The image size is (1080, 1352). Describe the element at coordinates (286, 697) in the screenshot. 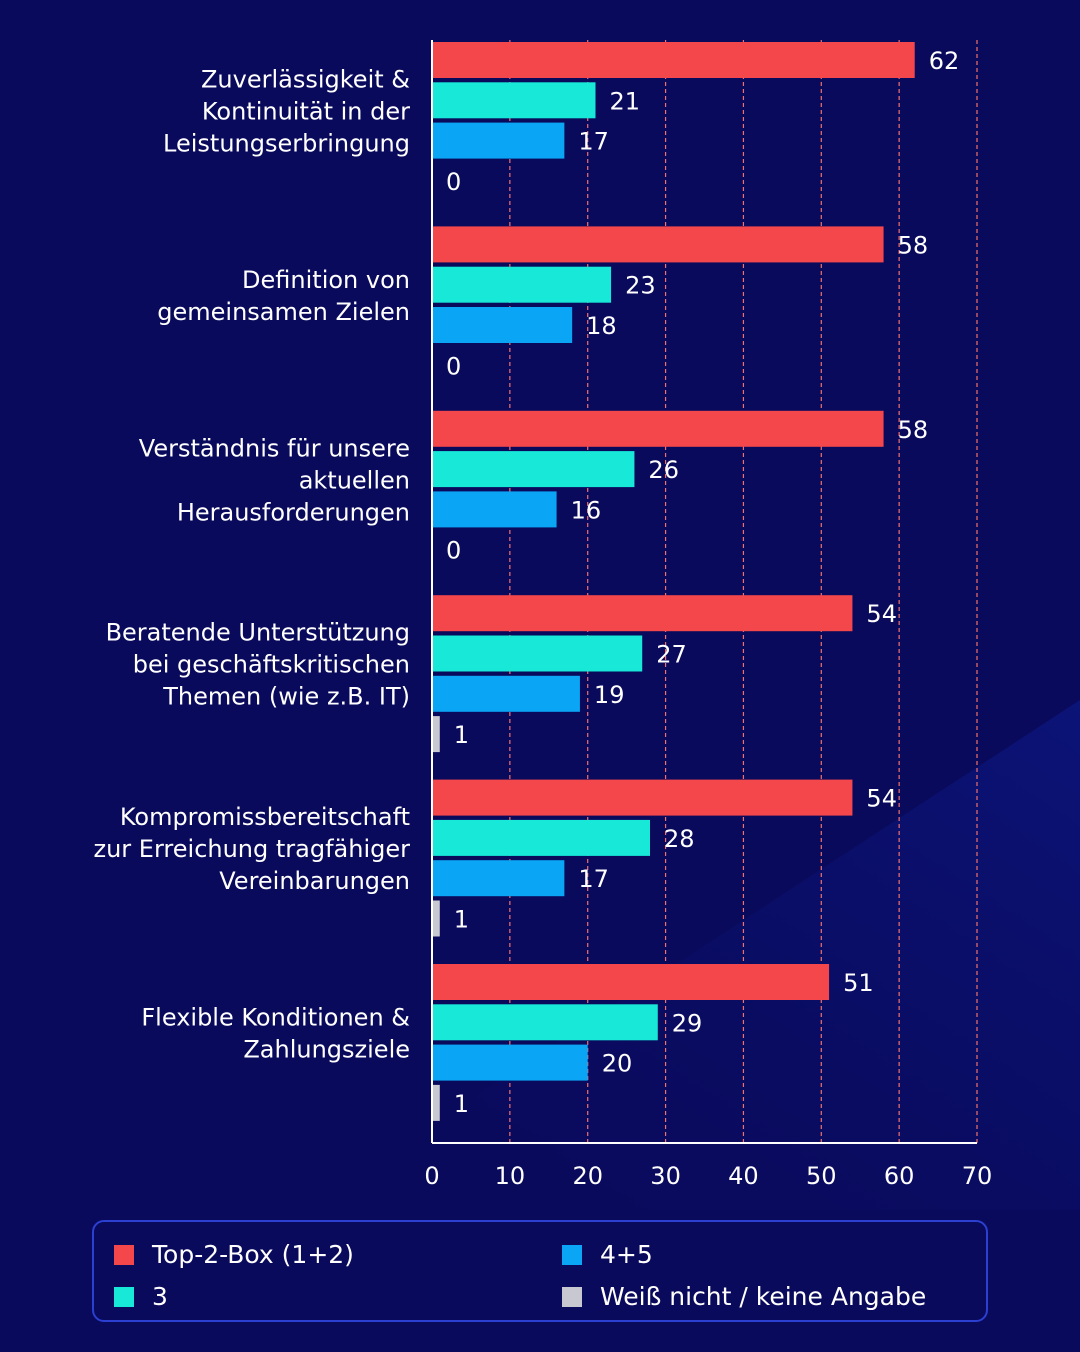

I see `category-label-3-2: Themen (wie z.B. IT)` at that location.